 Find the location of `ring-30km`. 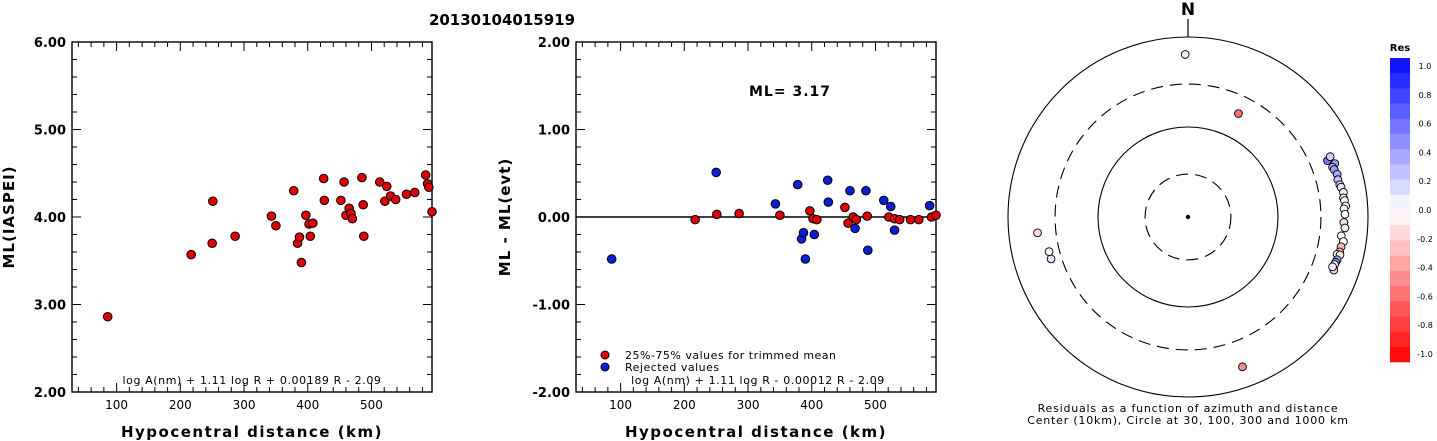

ring-30km is located at coordinates (1188, 217).